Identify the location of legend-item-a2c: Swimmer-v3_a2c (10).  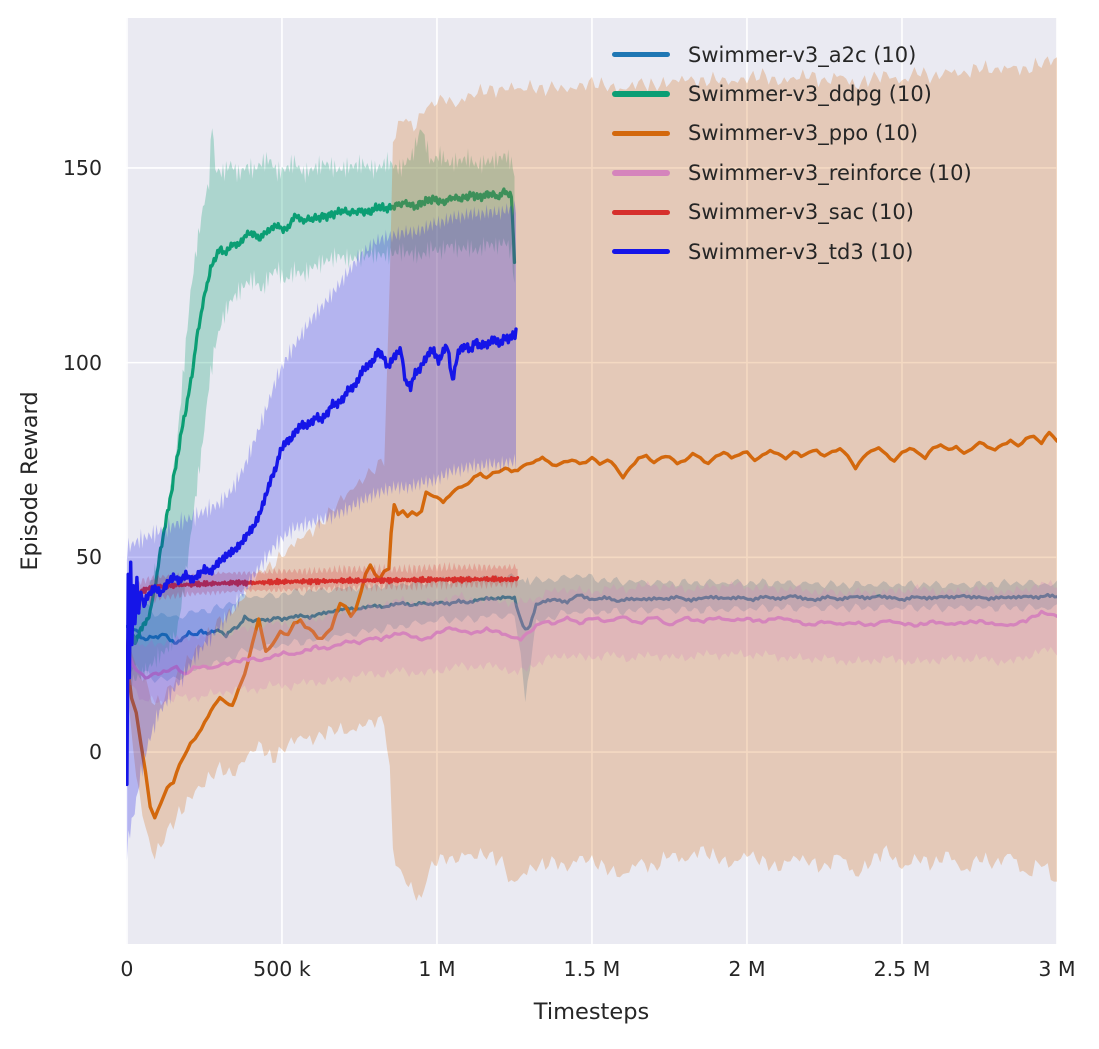
(792, 54).